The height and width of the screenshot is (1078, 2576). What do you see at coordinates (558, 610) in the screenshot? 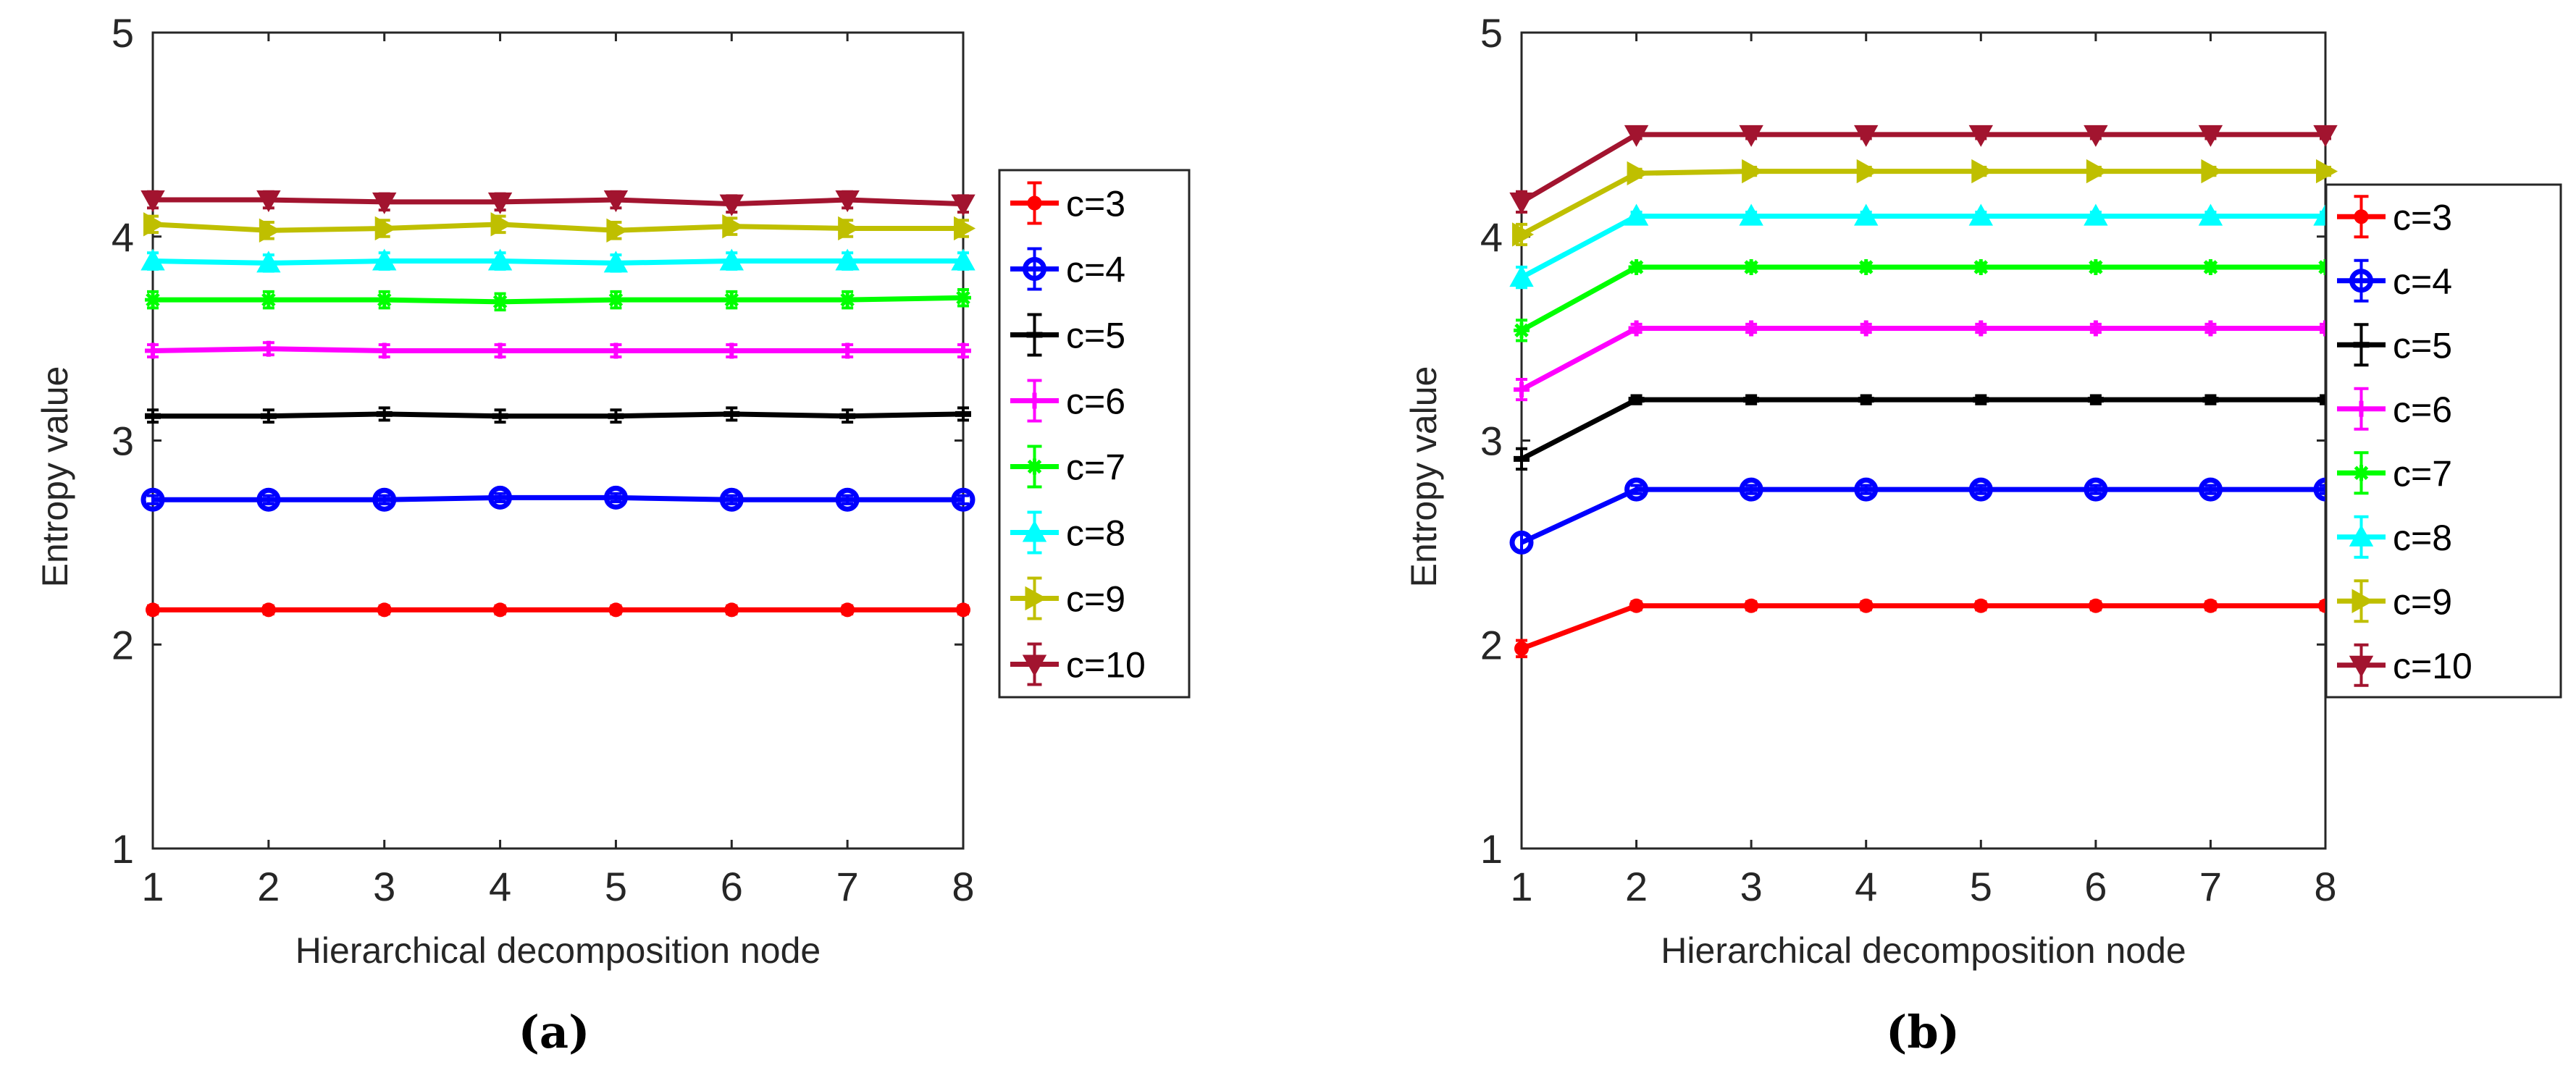
I see `series-c=3` at bounding box center [558, 610].